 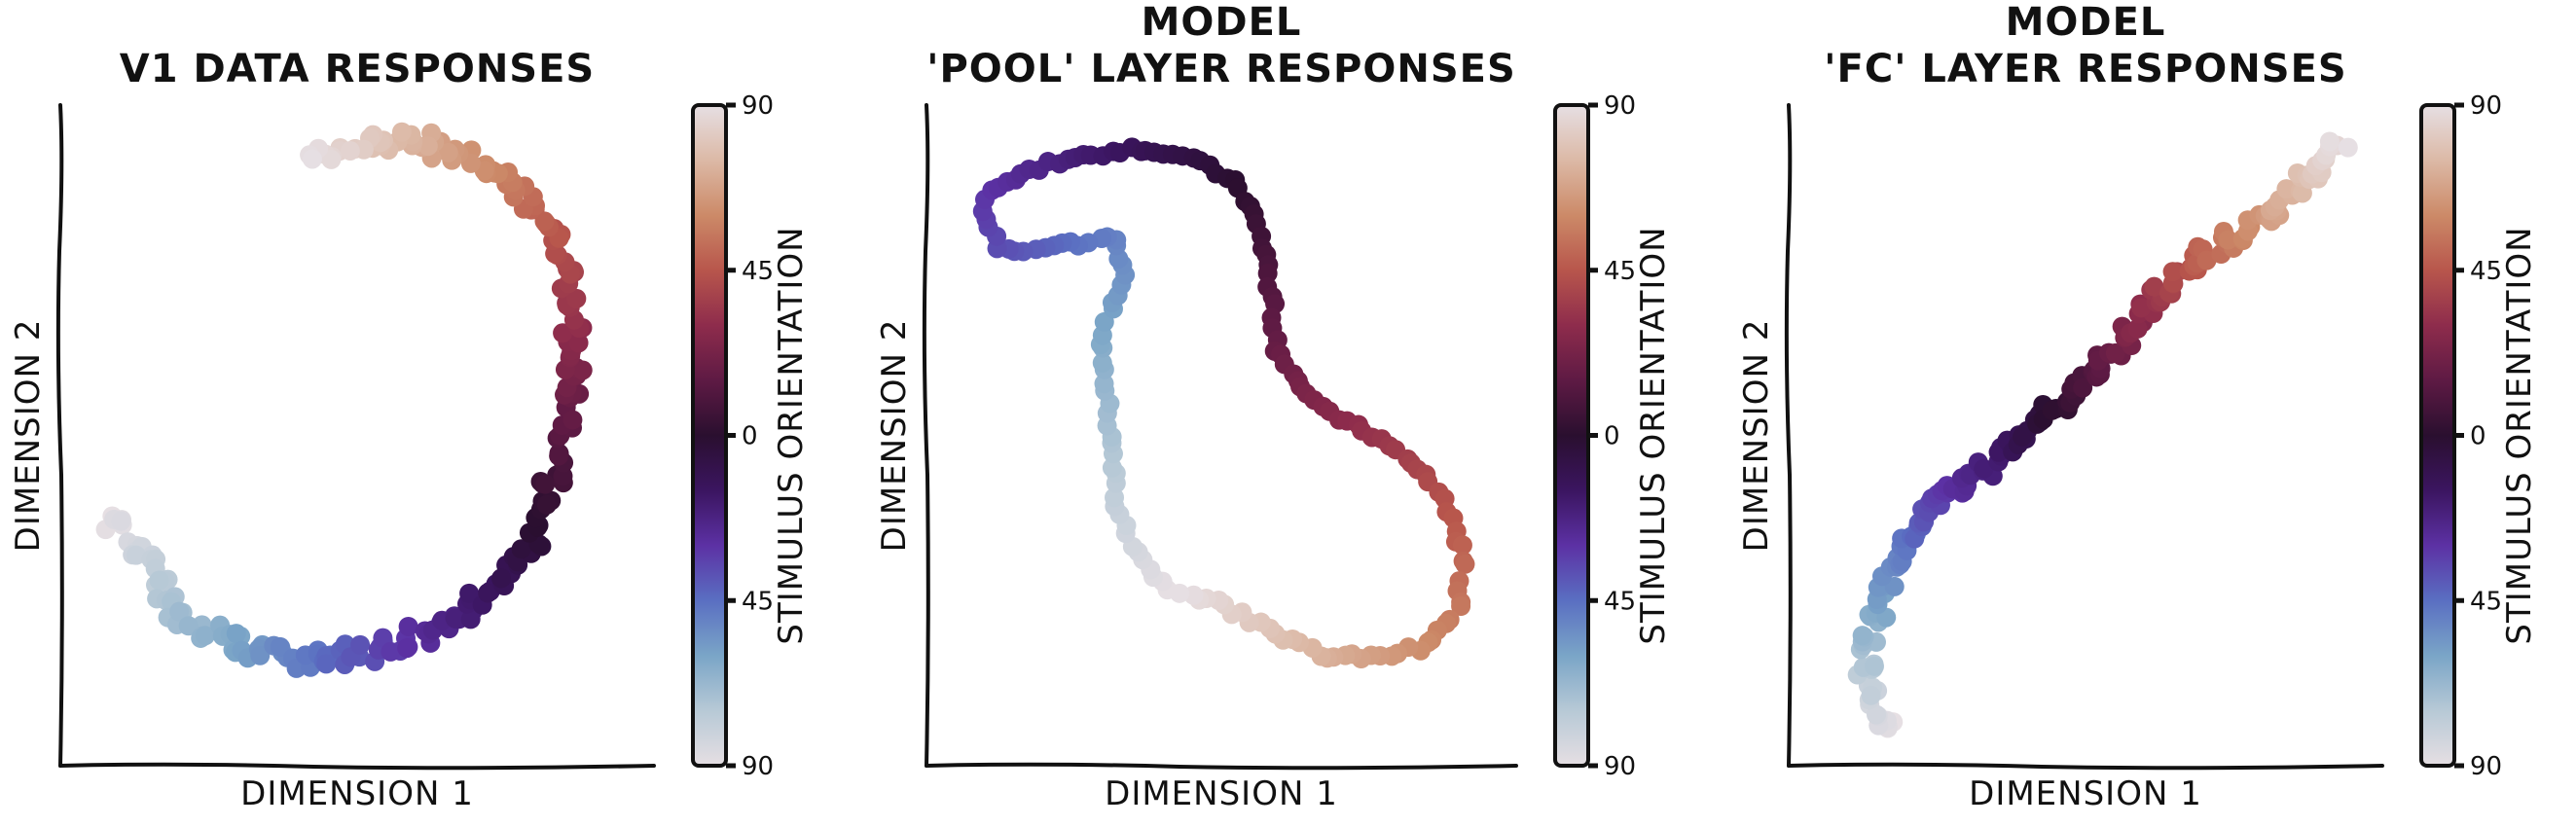 I want to click on chart-title: 'POOL' LAYER RESPONSES, so click(x=1221, y=69).